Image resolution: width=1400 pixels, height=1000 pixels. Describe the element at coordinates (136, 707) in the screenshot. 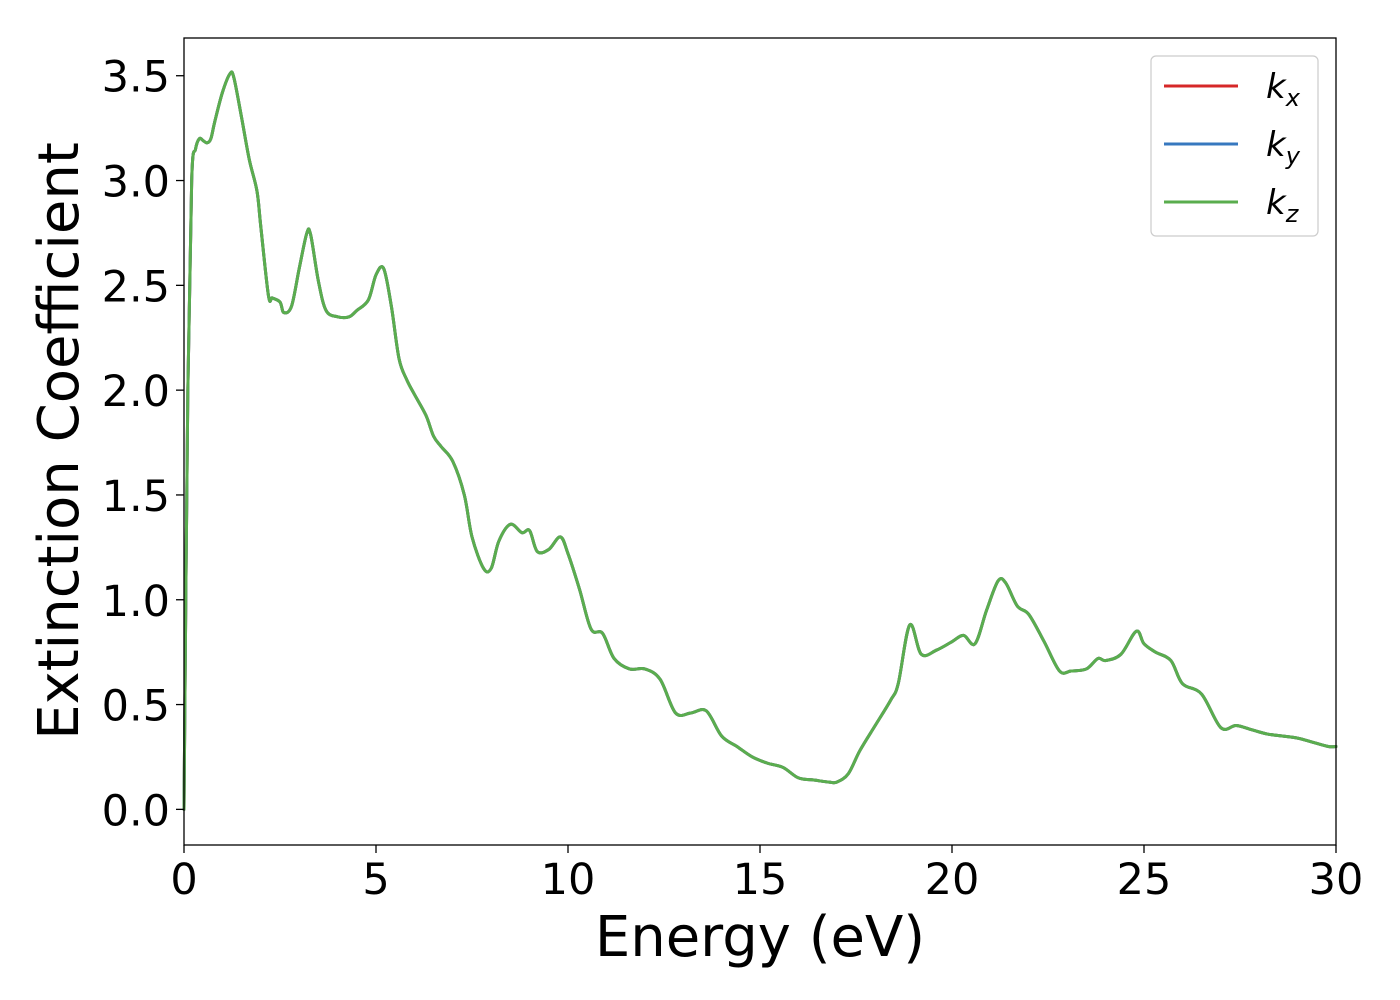

I see `y-tick-label: 0.5` at that location.